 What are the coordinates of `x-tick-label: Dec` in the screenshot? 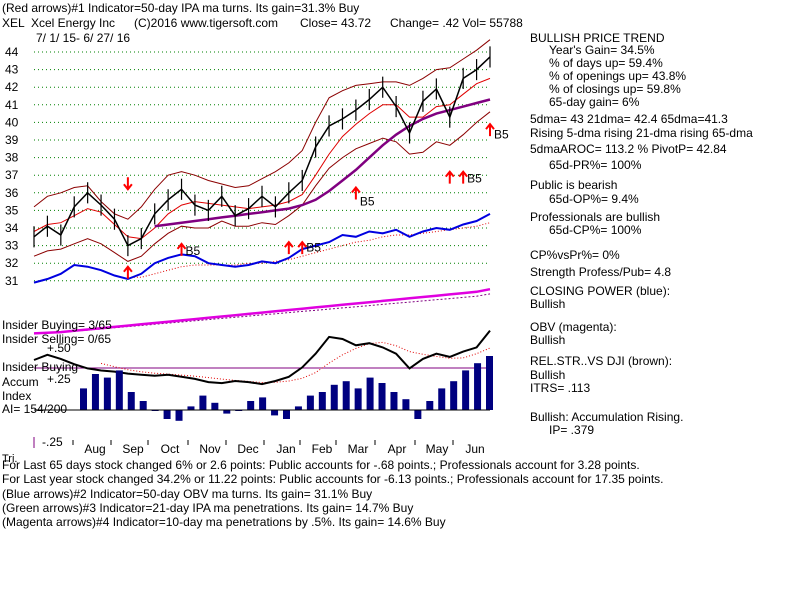 It's located at (247, 449).